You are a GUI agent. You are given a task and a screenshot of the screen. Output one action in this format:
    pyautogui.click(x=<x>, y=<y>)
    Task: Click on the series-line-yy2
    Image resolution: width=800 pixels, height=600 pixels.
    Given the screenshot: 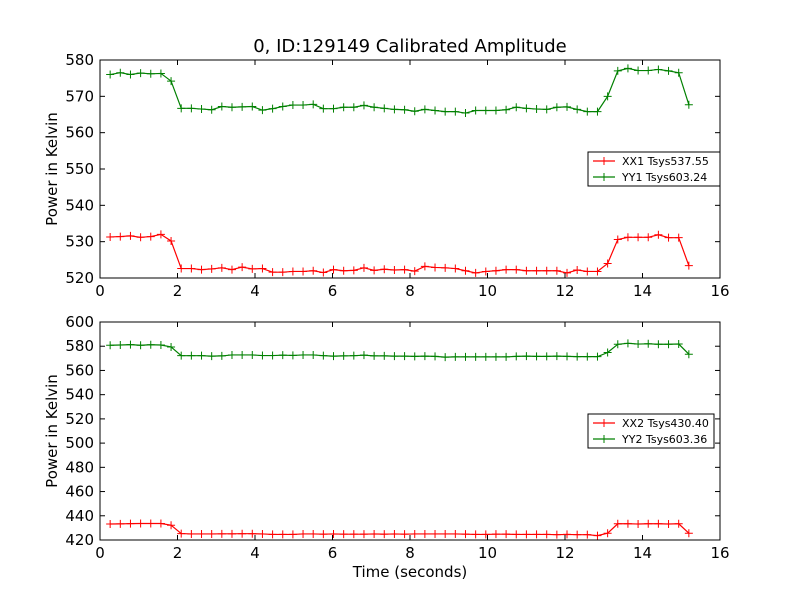 What is the action you would take?
    pyautogui.click(x=400, y=350)
    